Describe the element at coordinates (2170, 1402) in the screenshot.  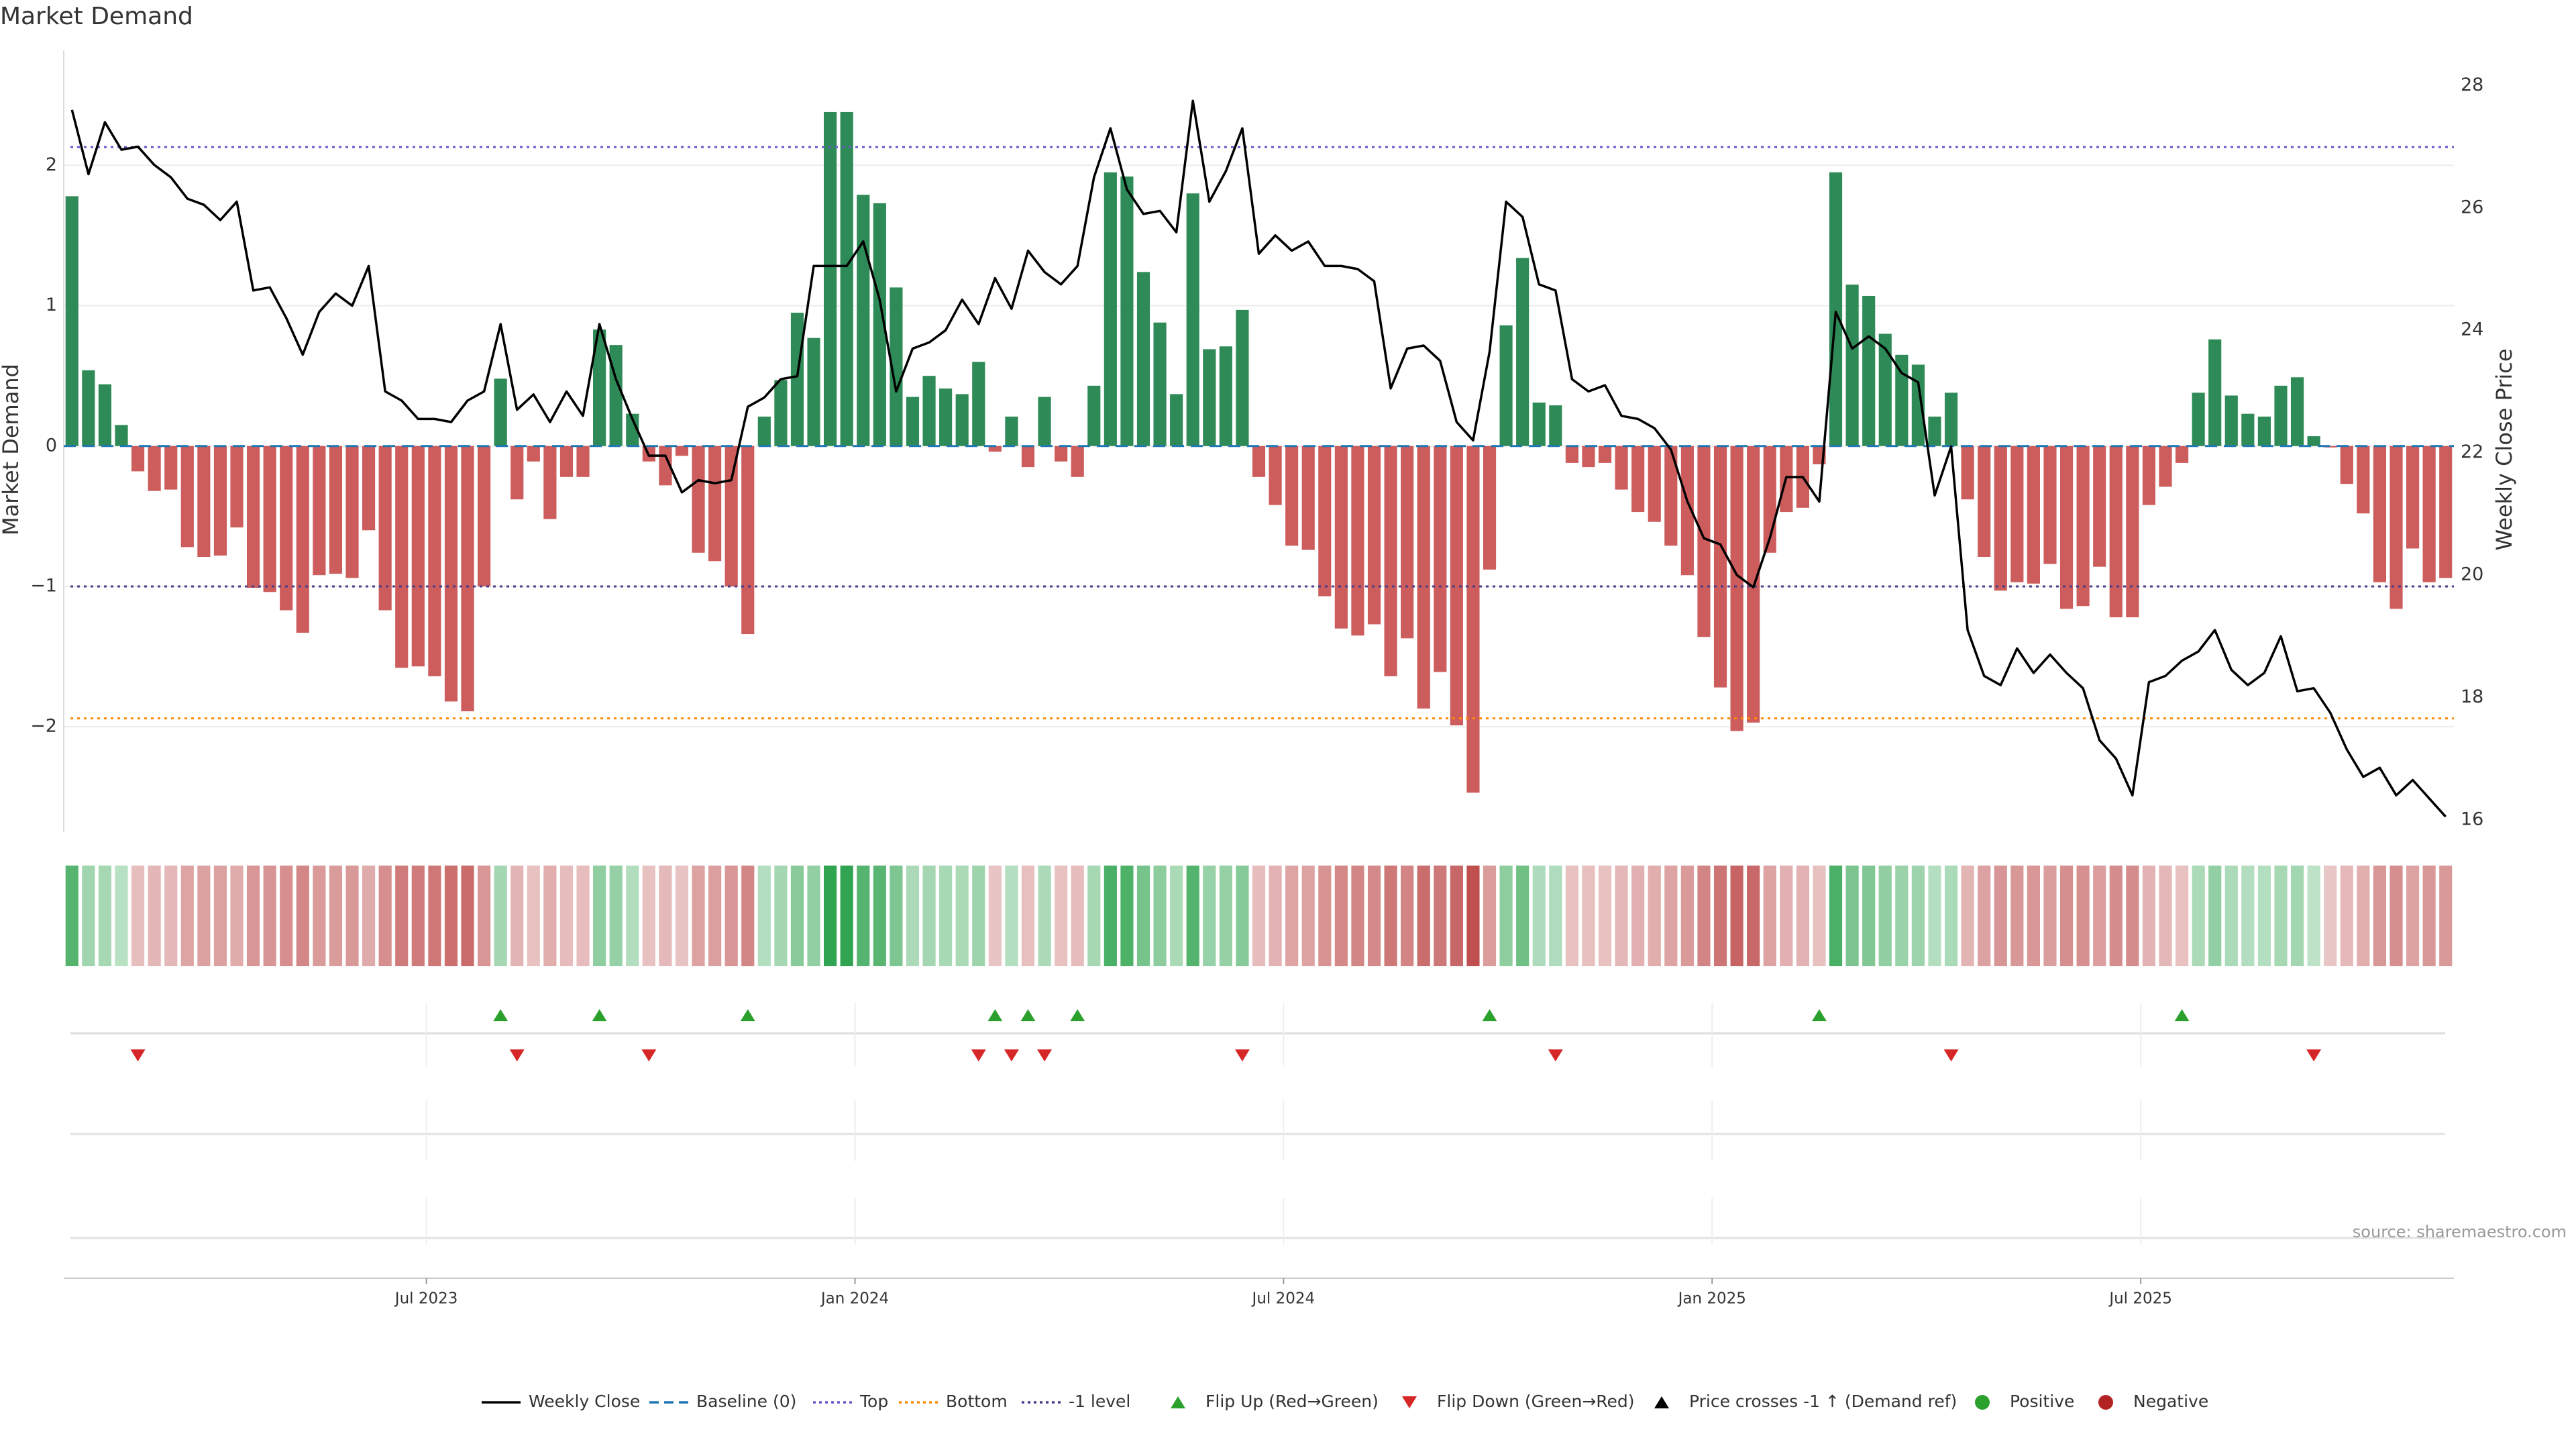
I see `legend-item-negative: Negative` at that location.